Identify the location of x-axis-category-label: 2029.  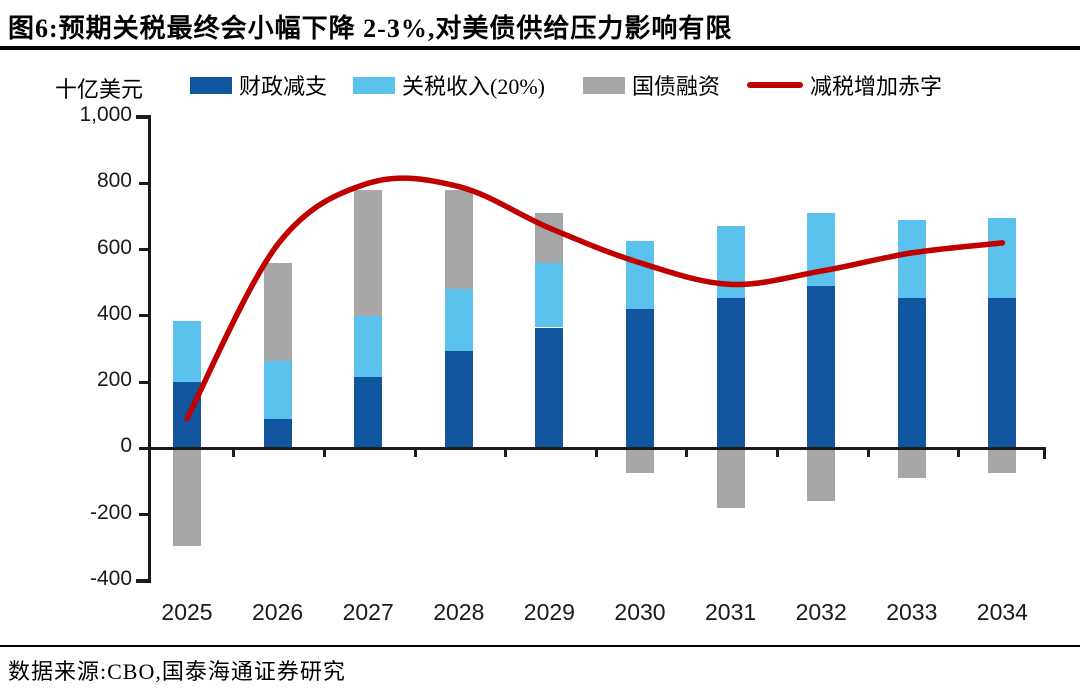
(549, 612).